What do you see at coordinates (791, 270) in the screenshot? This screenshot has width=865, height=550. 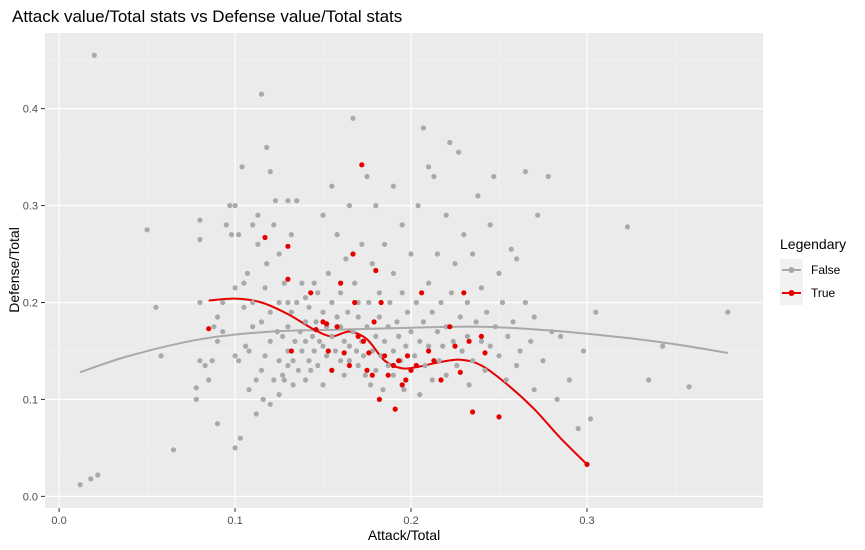 I see `legend-point-false` at bounding box center [791, 270].